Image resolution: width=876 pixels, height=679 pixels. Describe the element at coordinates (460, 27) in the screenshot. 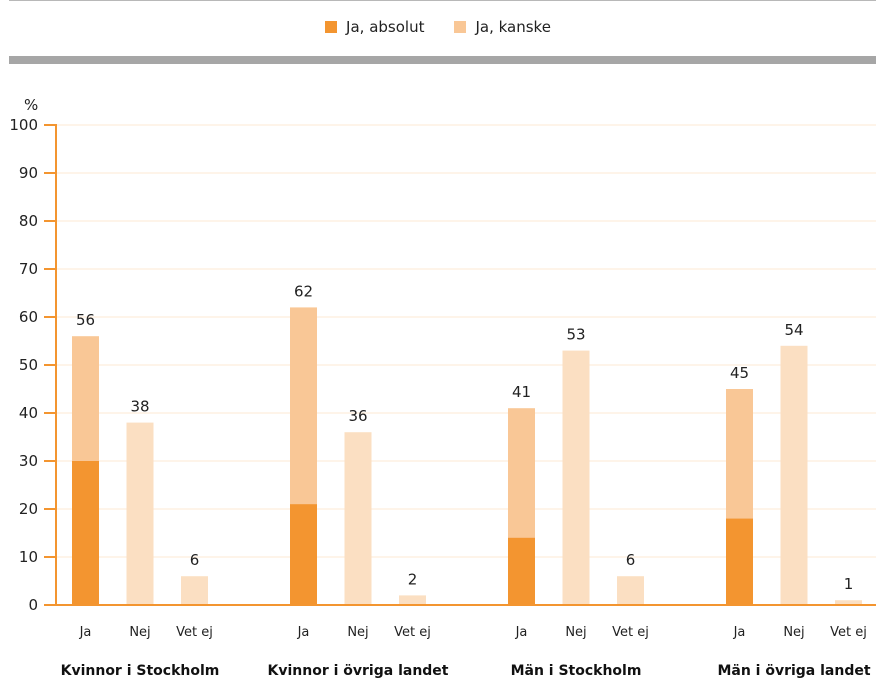

I see `legend-swatch-kanske` at that location.